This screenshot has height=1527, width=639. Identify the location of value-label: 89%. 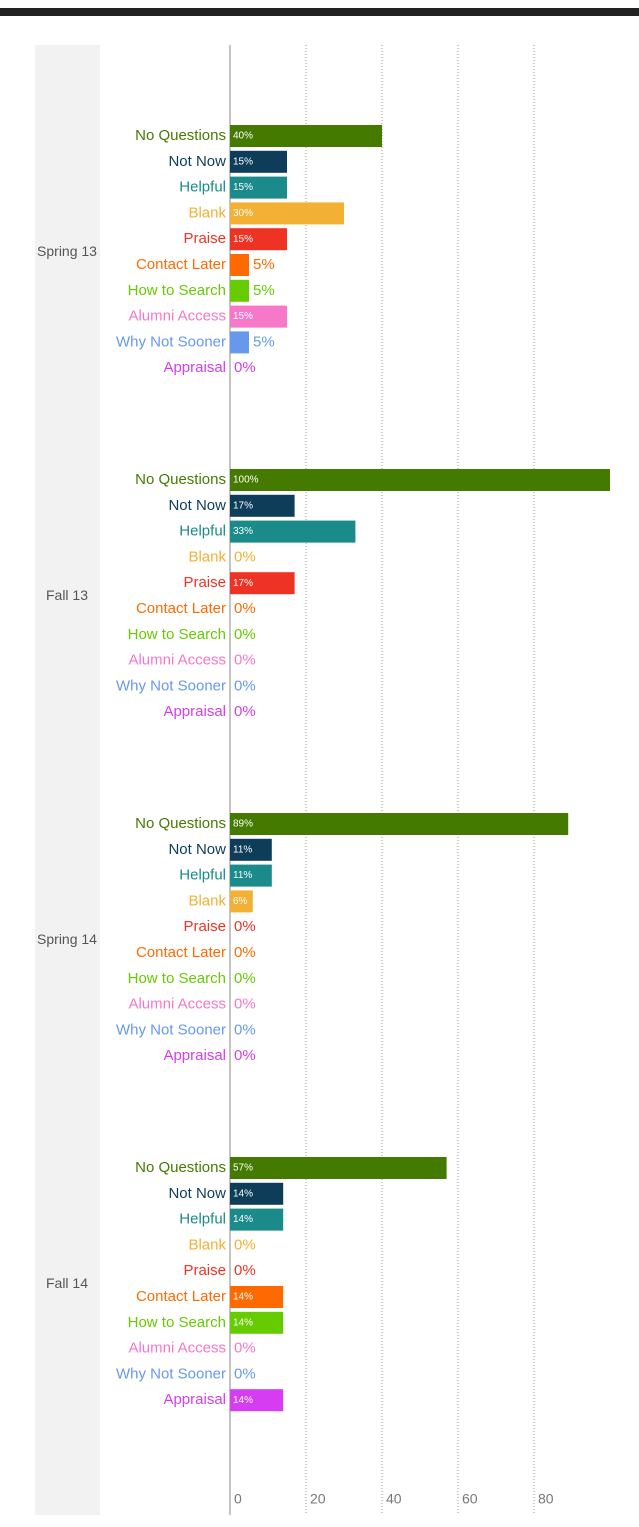
(243, 824).